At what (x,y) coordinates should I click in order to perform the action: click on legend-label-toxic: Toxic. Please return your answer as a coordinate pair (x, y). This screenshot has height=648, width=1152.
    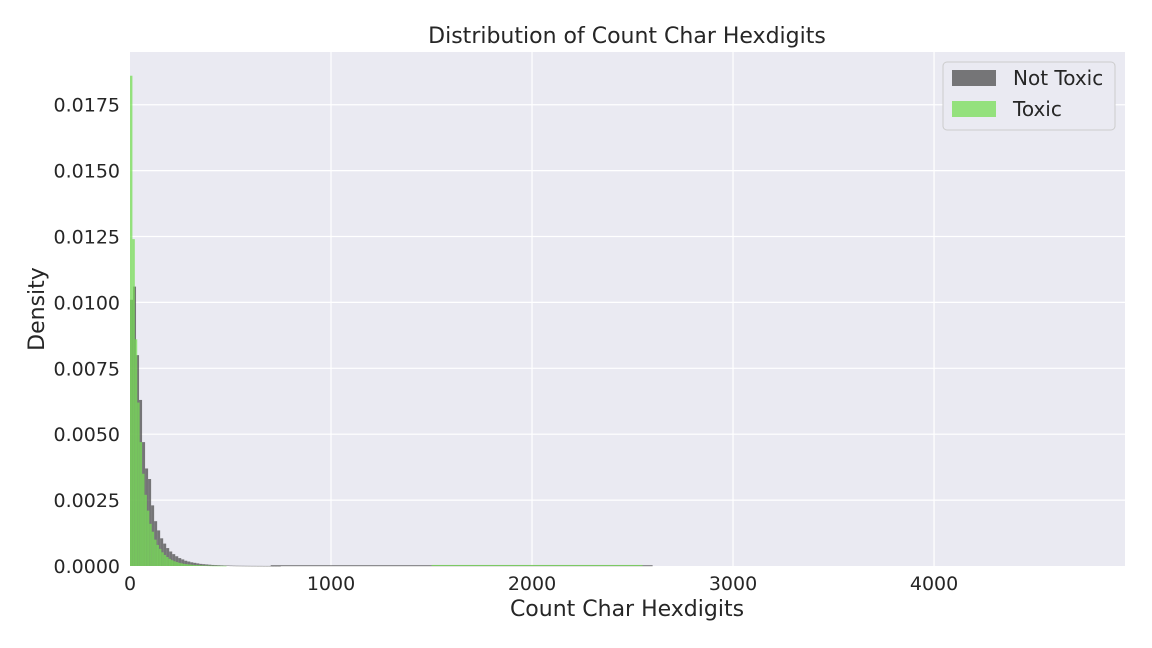
    Looking at the image, I should click on (1037, 109).